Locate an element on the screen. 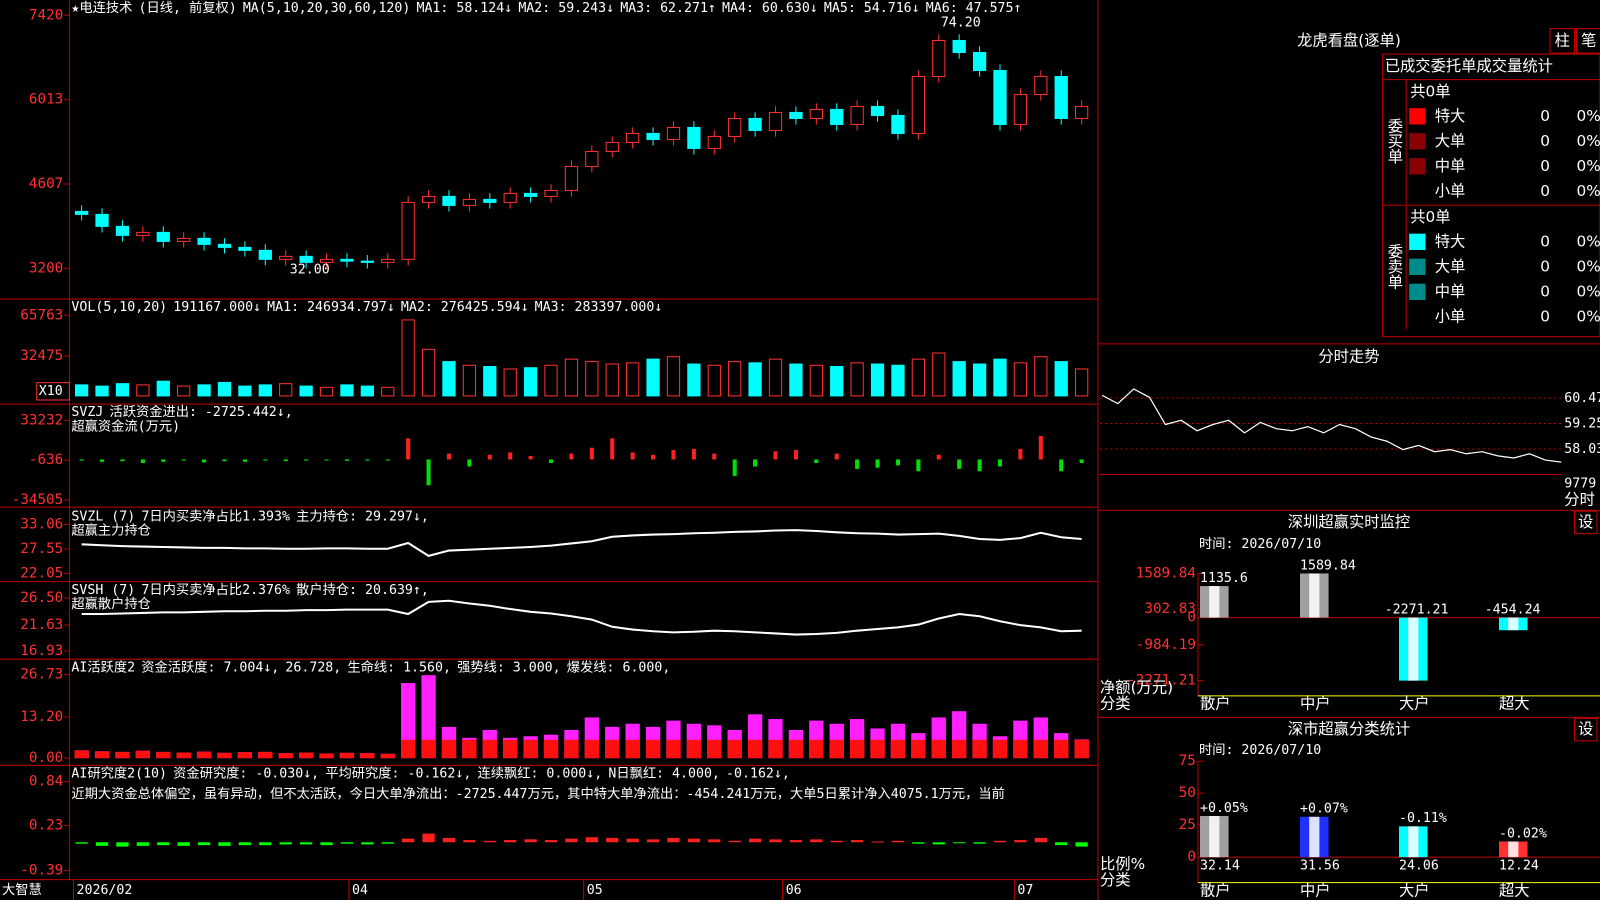 The width and height of the screenshot is (1600, 900). header-item: MA3: 283397.000↓ is located at coordinates (599, 307).